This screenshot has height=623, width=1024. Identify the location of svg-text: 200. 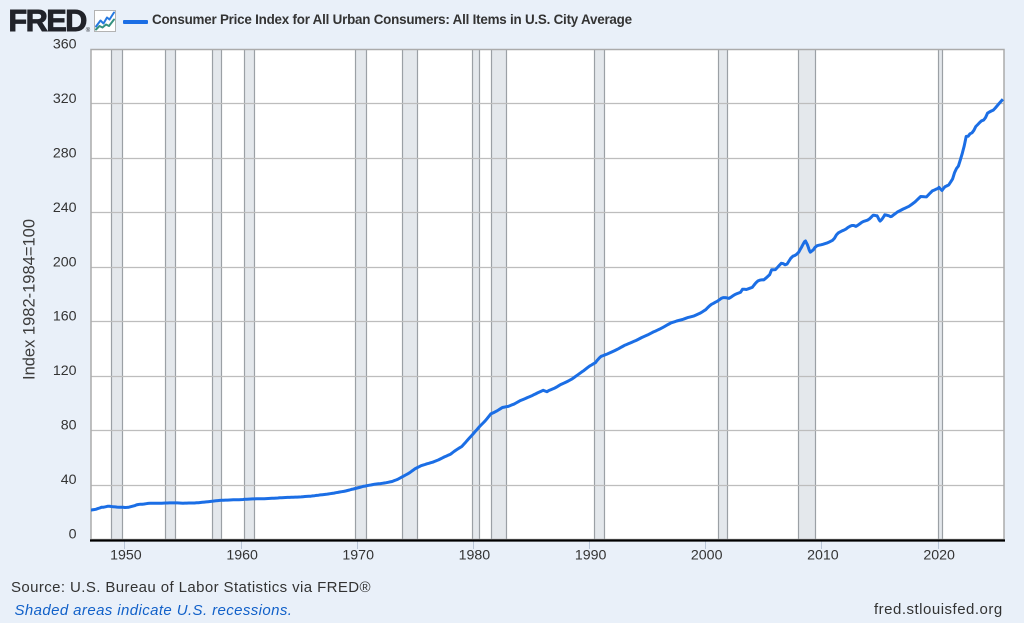
(65, 262).